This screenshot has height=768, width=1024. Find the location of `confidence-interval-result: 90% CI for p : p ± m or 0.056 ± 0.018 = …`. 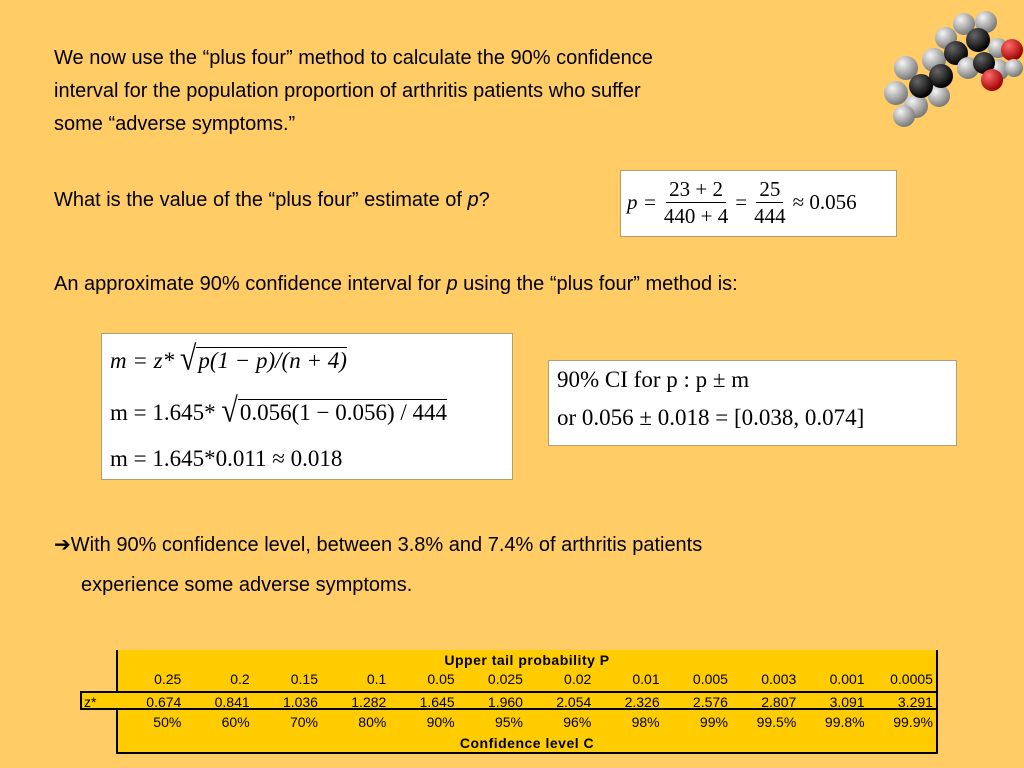

confidence-interval-result: 90% CI for p : p ± m or 0.056 ± 0.018 = … is located at coordinates (752, 403).